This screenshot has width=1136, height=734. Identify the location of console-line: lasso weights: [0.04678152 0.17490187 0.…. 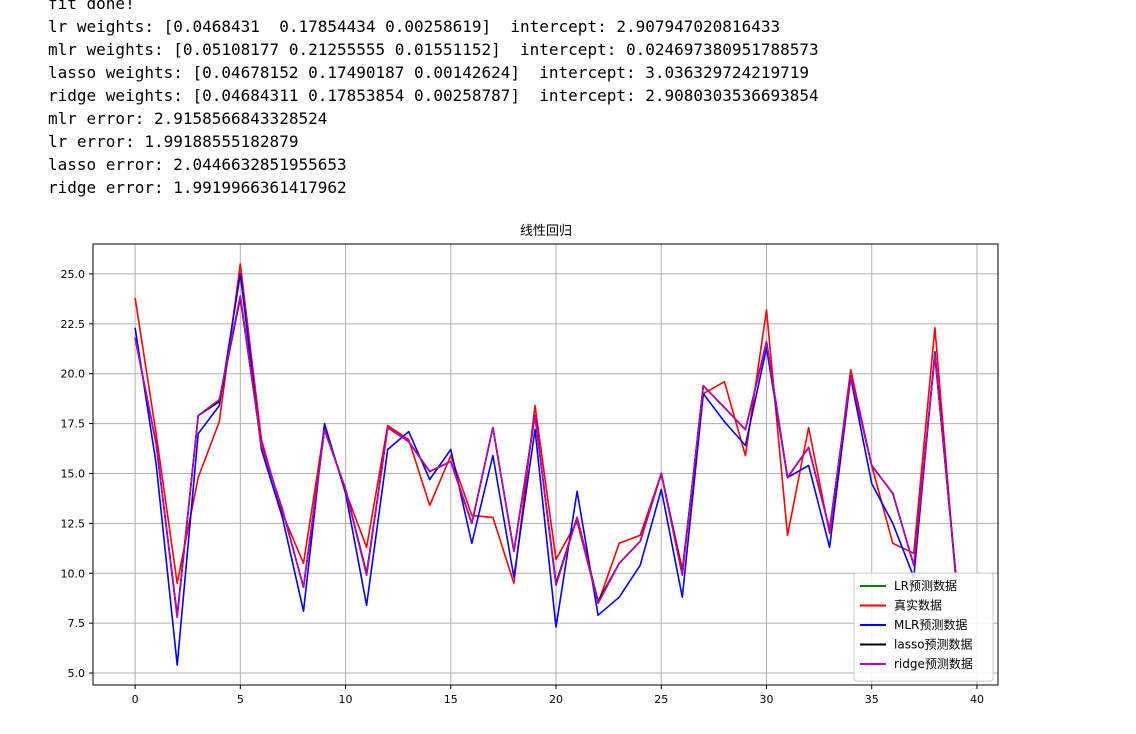
(428, 72).